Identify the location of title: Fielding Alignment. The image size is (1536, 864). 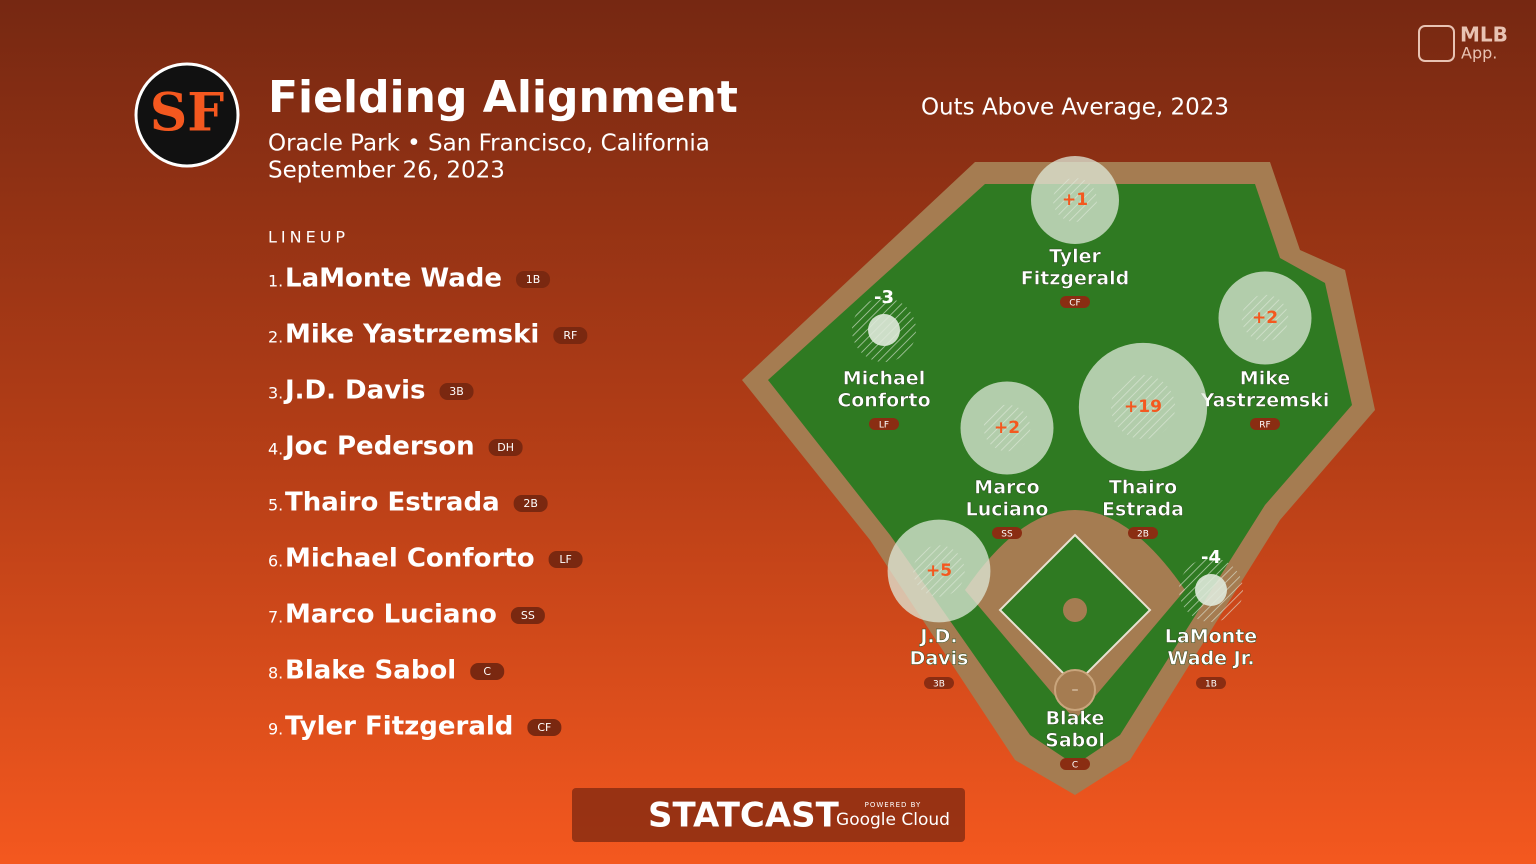
(503, 97).